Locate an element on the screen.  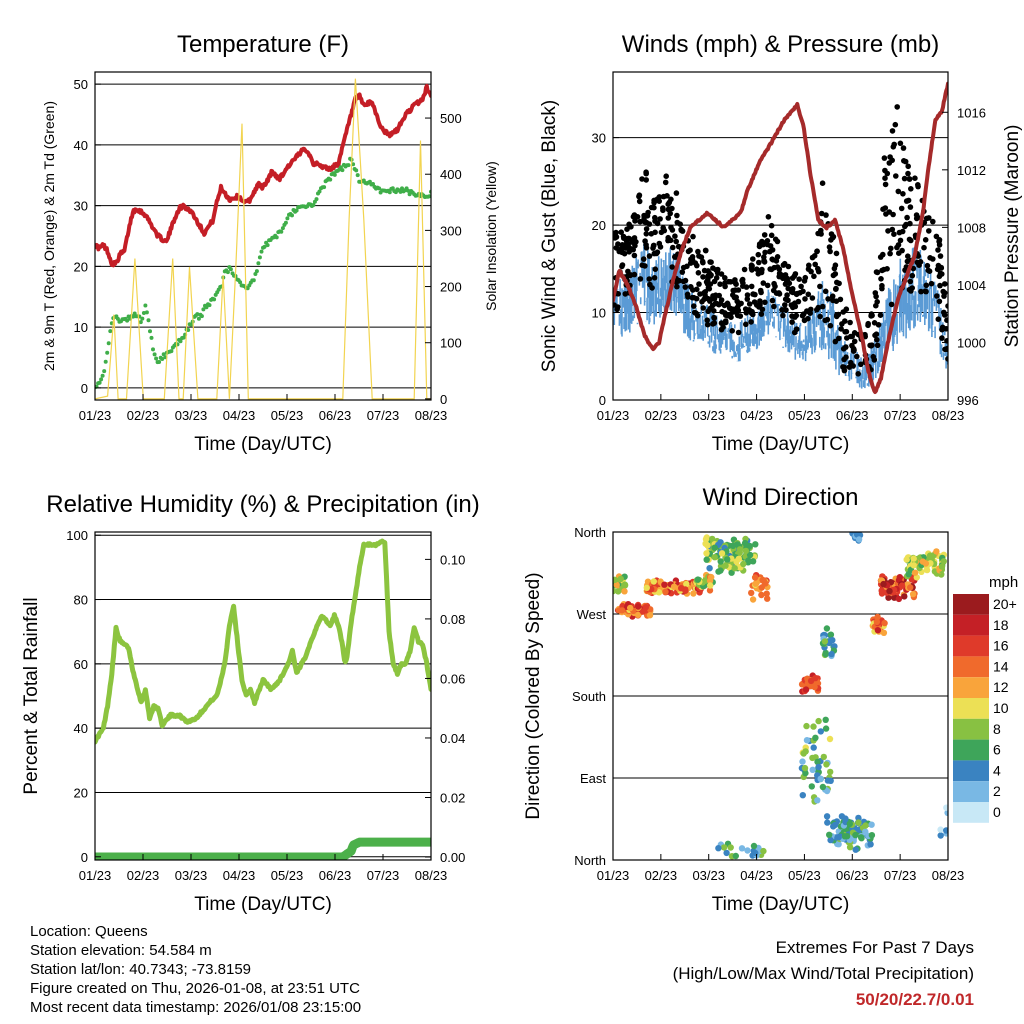
location-text: Location: Queens is located at coordinates (89, 931).